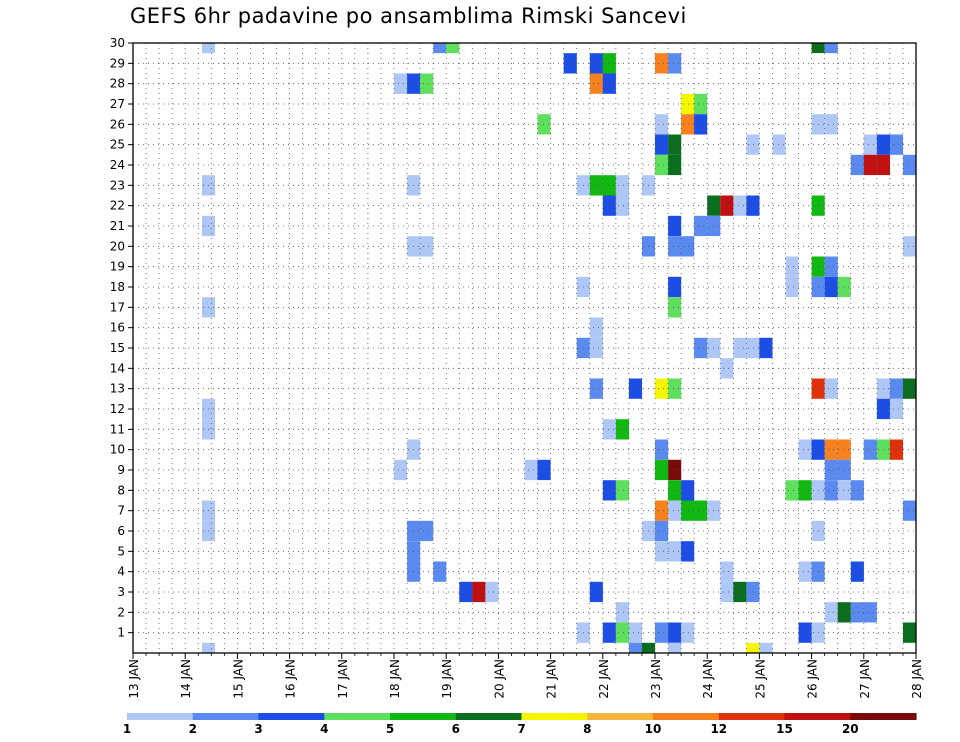 This screenshot has height=742, width=960. What do you see at coordinates (193, 729) in the screenshot?
I see `legend-label: 2` at bounding box center [193, 729].